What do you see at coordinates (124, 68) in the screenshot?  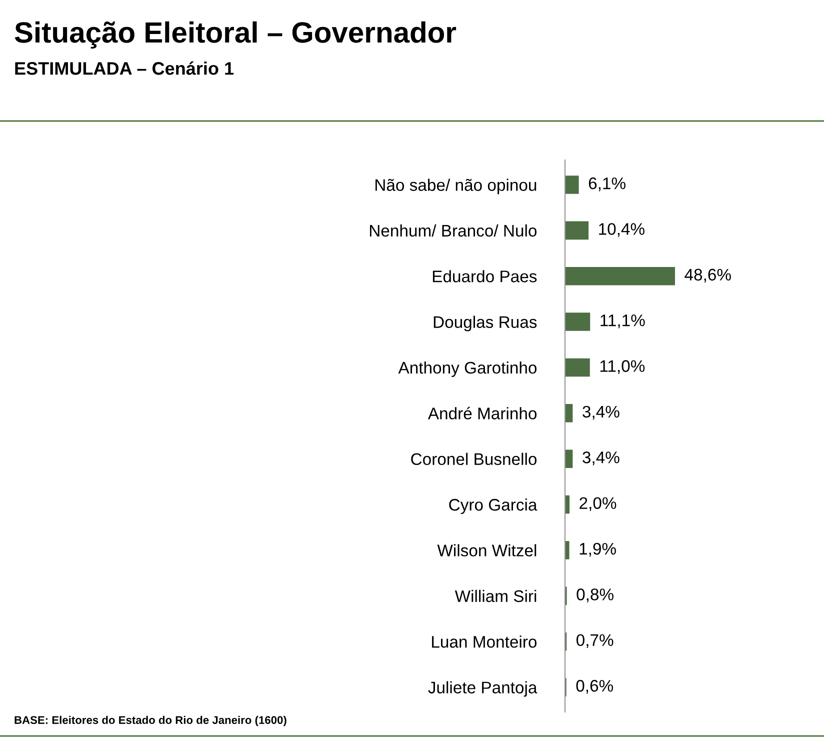 I see `text: ESTIMULADA – Cenário 1` at bounding box center [124, 68].